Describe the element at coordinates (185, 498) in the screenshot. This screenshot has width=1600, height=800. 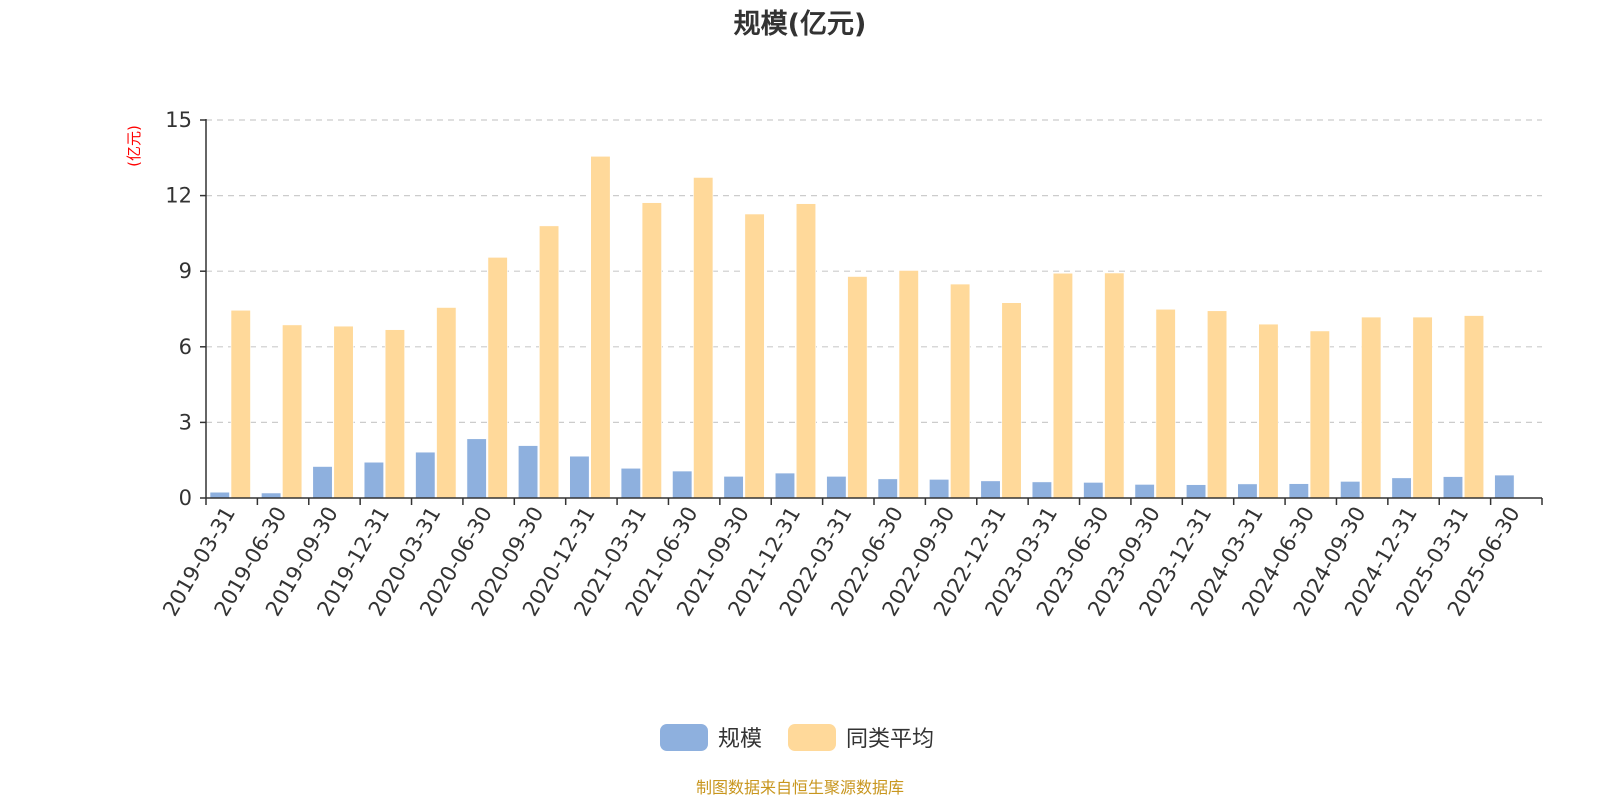
I see `y-tick-label: 0` at that location.